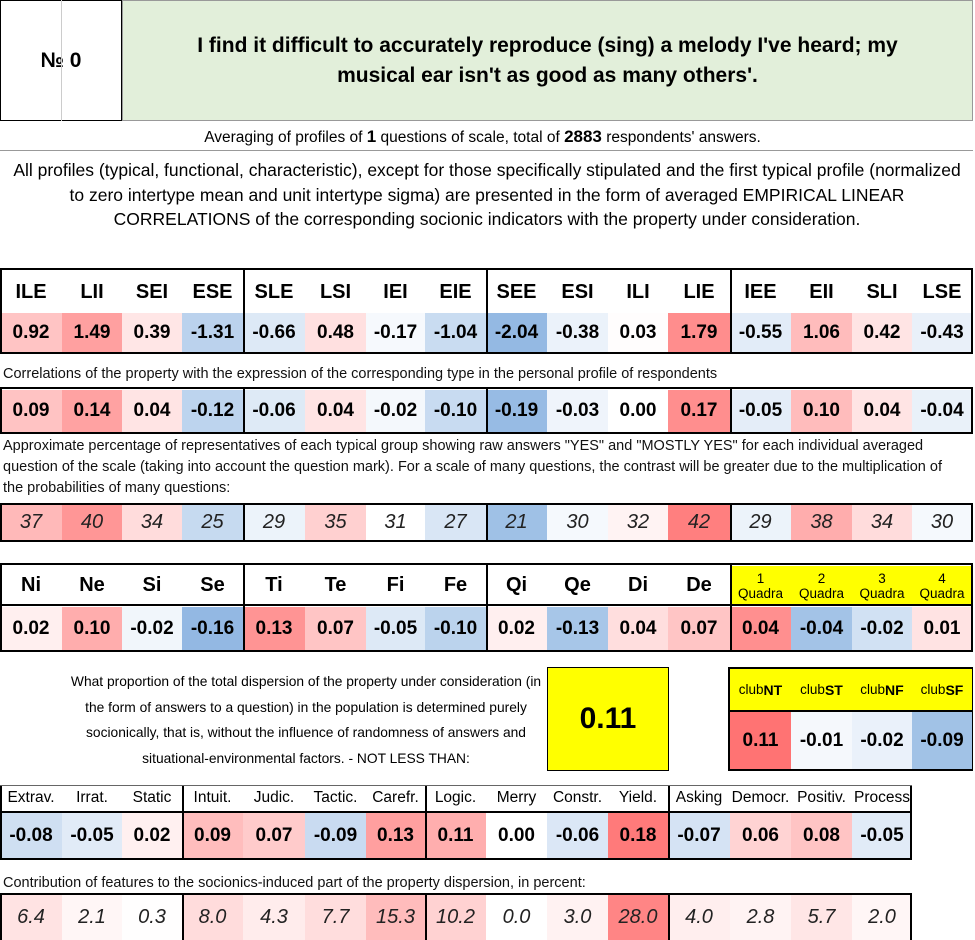 The image size is (975, 940). I want to click on type-header-lsi: LSI, so click(335, 291).